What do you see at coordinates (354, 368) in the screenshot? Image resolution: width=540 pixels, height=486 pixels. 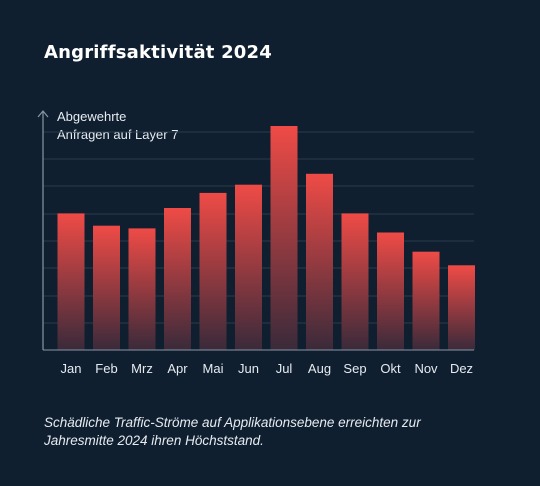 I see `x-tick-label: Sep` at bounding box center [354, 368].